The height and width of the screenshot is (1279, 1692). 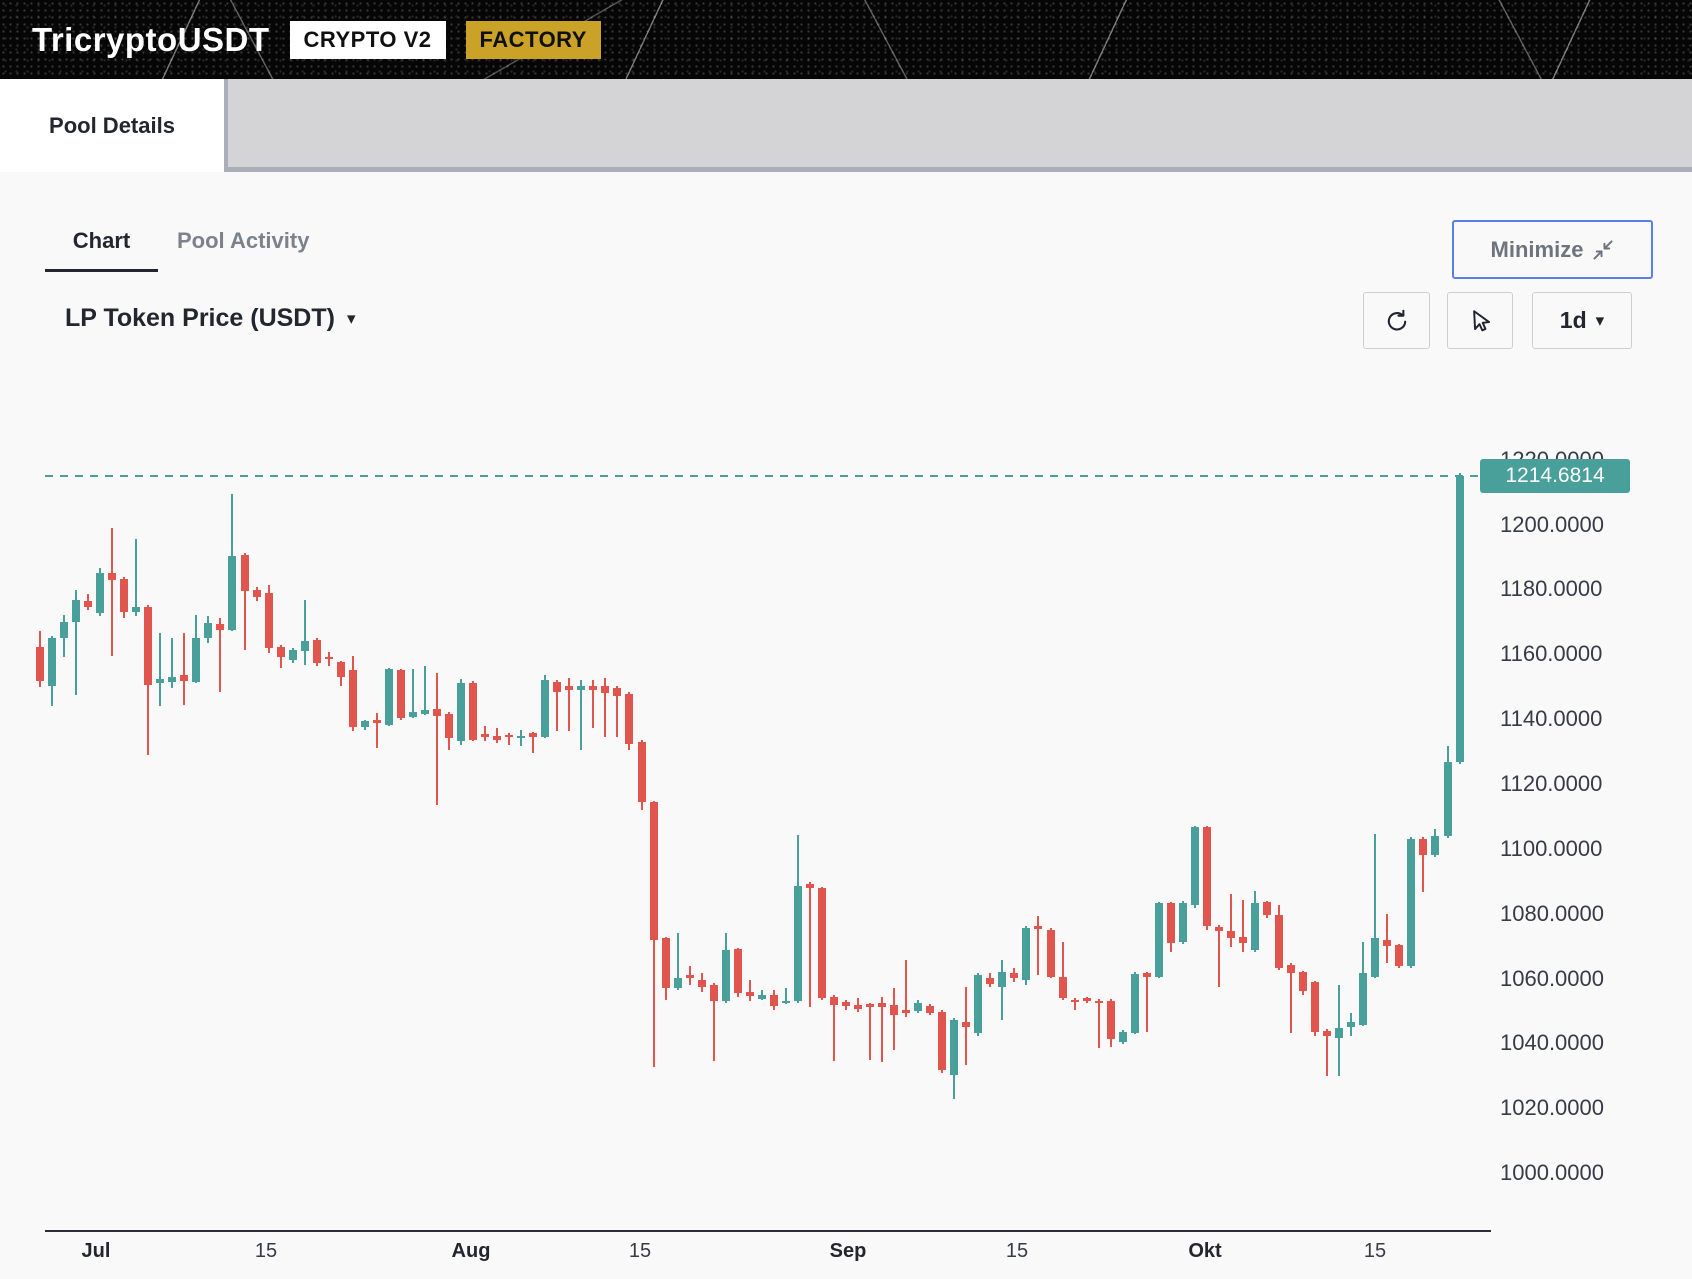 What do you see at coordinates (1552, 249) in the screenshot?
I see `minimize-button: Minimize` at bounding box center [1552, 249].